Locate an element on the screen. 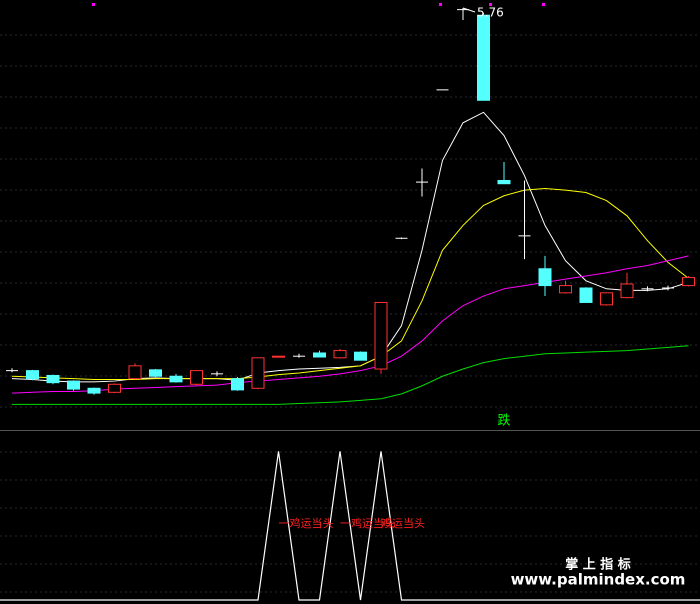  watermark-url: www.palmindex.com is located at coordinates (598, 580).